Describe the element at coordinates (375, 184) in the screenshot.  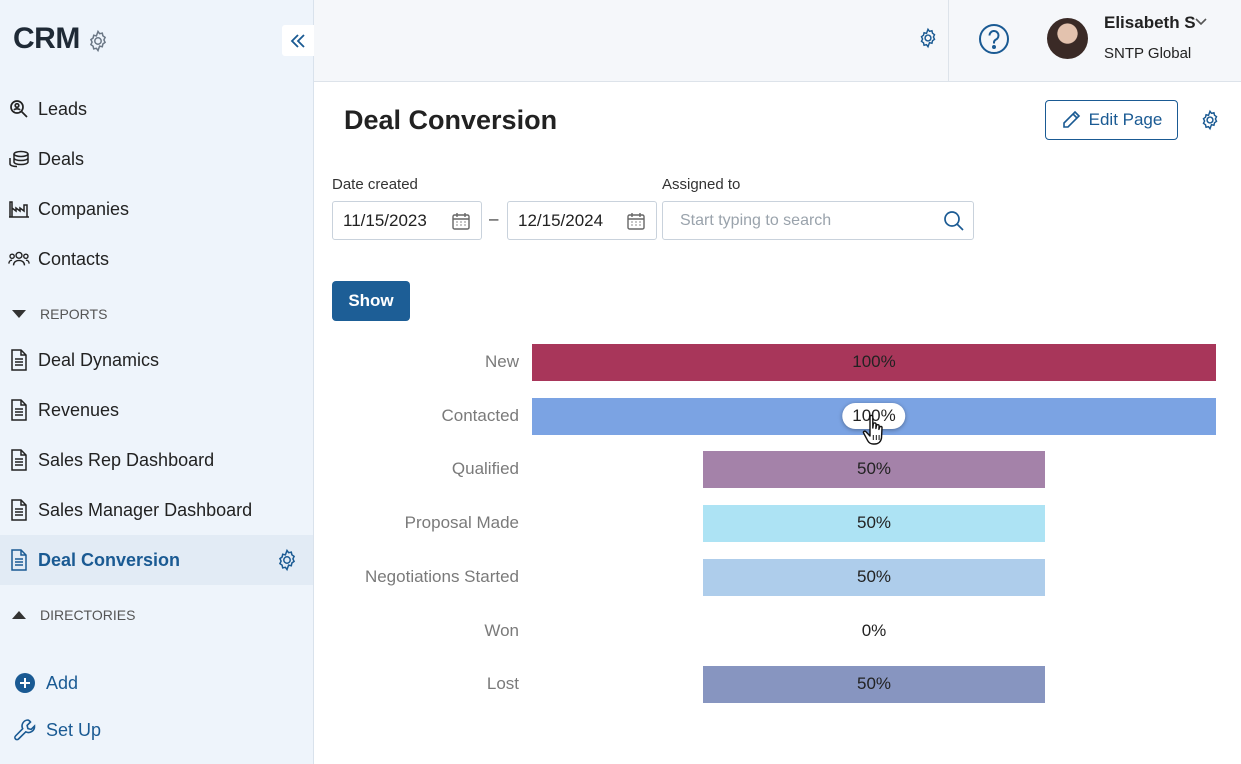
I see `date-created-label: Date created` at that location.